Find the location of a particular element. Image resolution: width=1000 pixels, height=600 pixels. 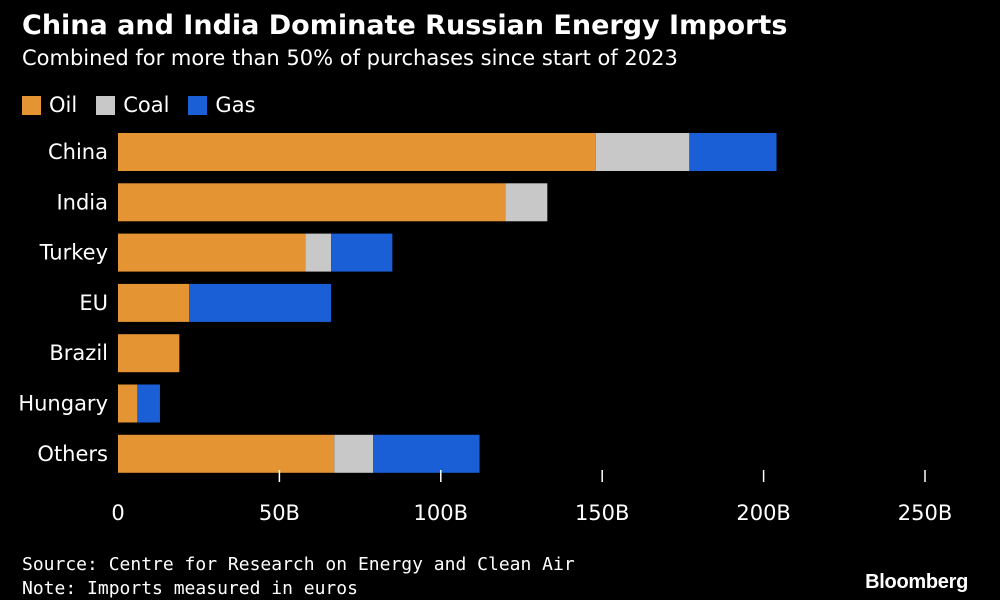

x-tick-label: 100B is located at coordinates (441, 513).